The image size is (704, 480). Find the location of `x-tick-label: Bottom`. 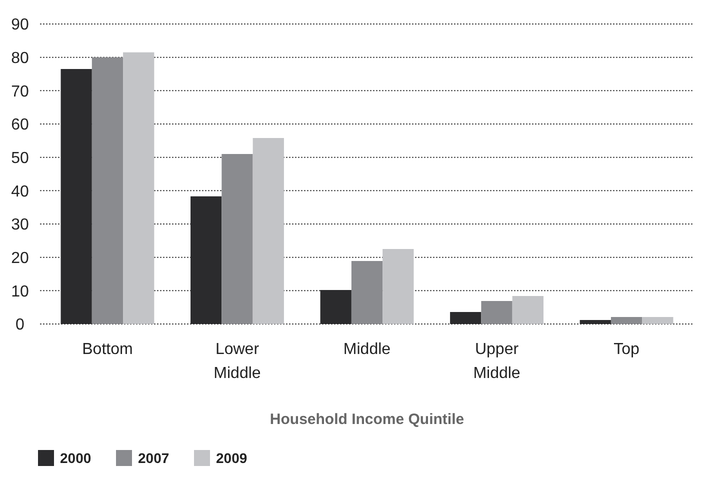

x-tick-label: Bottom is located at coordinates (107, 349).